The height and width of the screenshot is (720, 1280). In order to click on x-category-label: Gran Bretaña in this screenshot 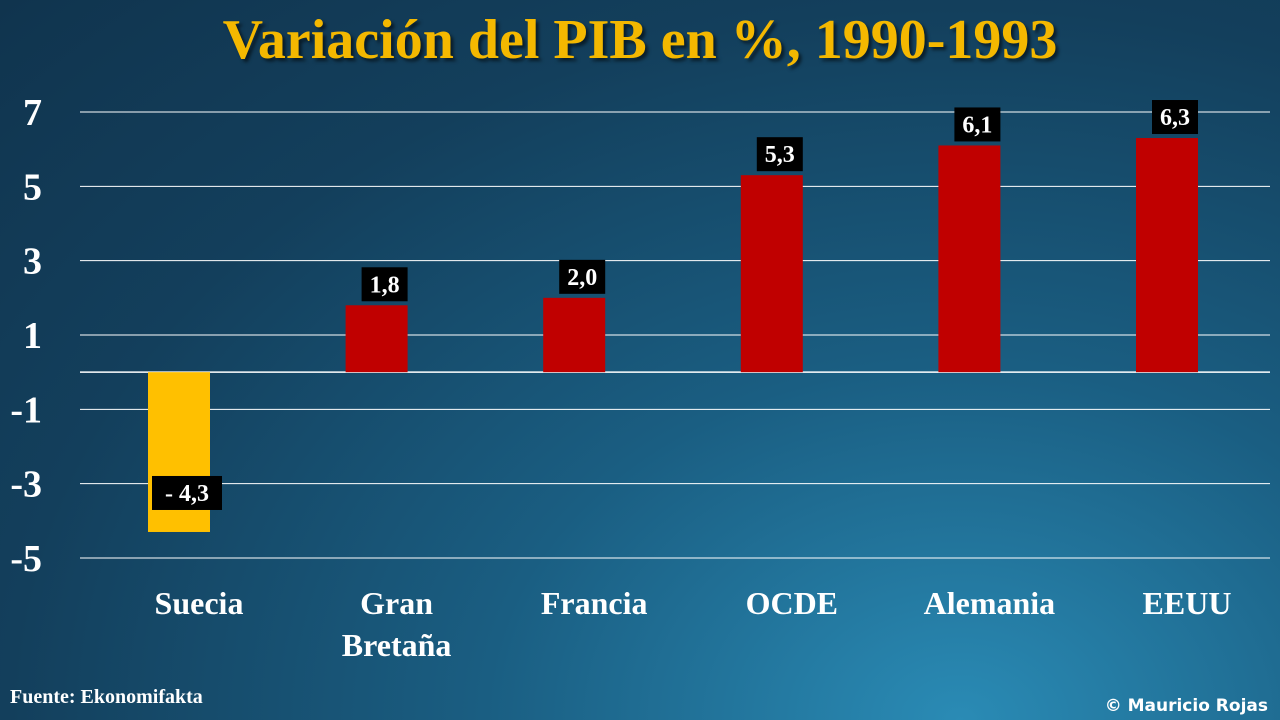, I will do `click(397, 624)`.